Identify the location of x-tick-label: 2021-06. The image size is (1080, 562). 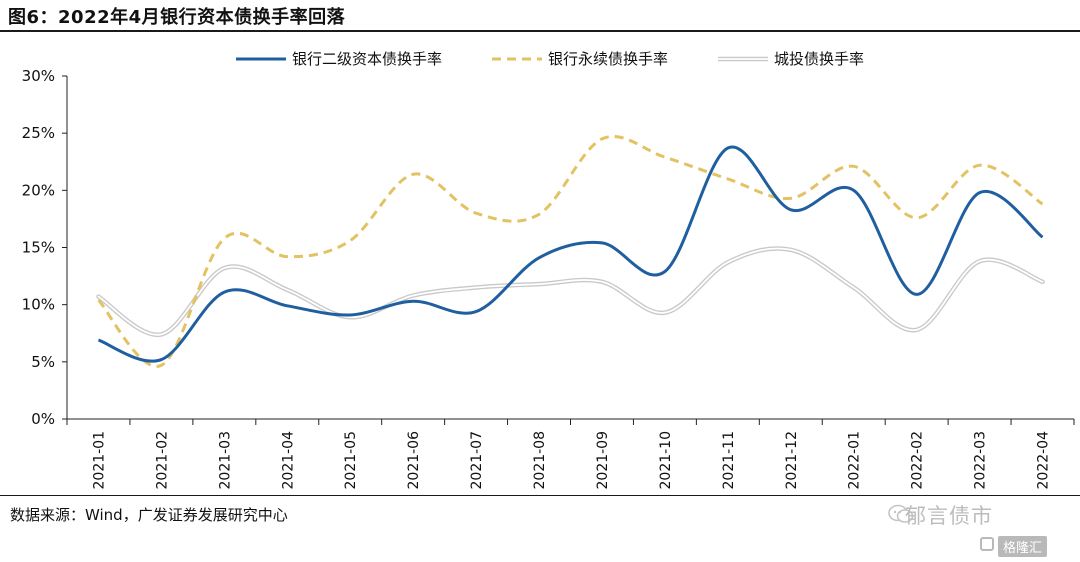
(414, 460).